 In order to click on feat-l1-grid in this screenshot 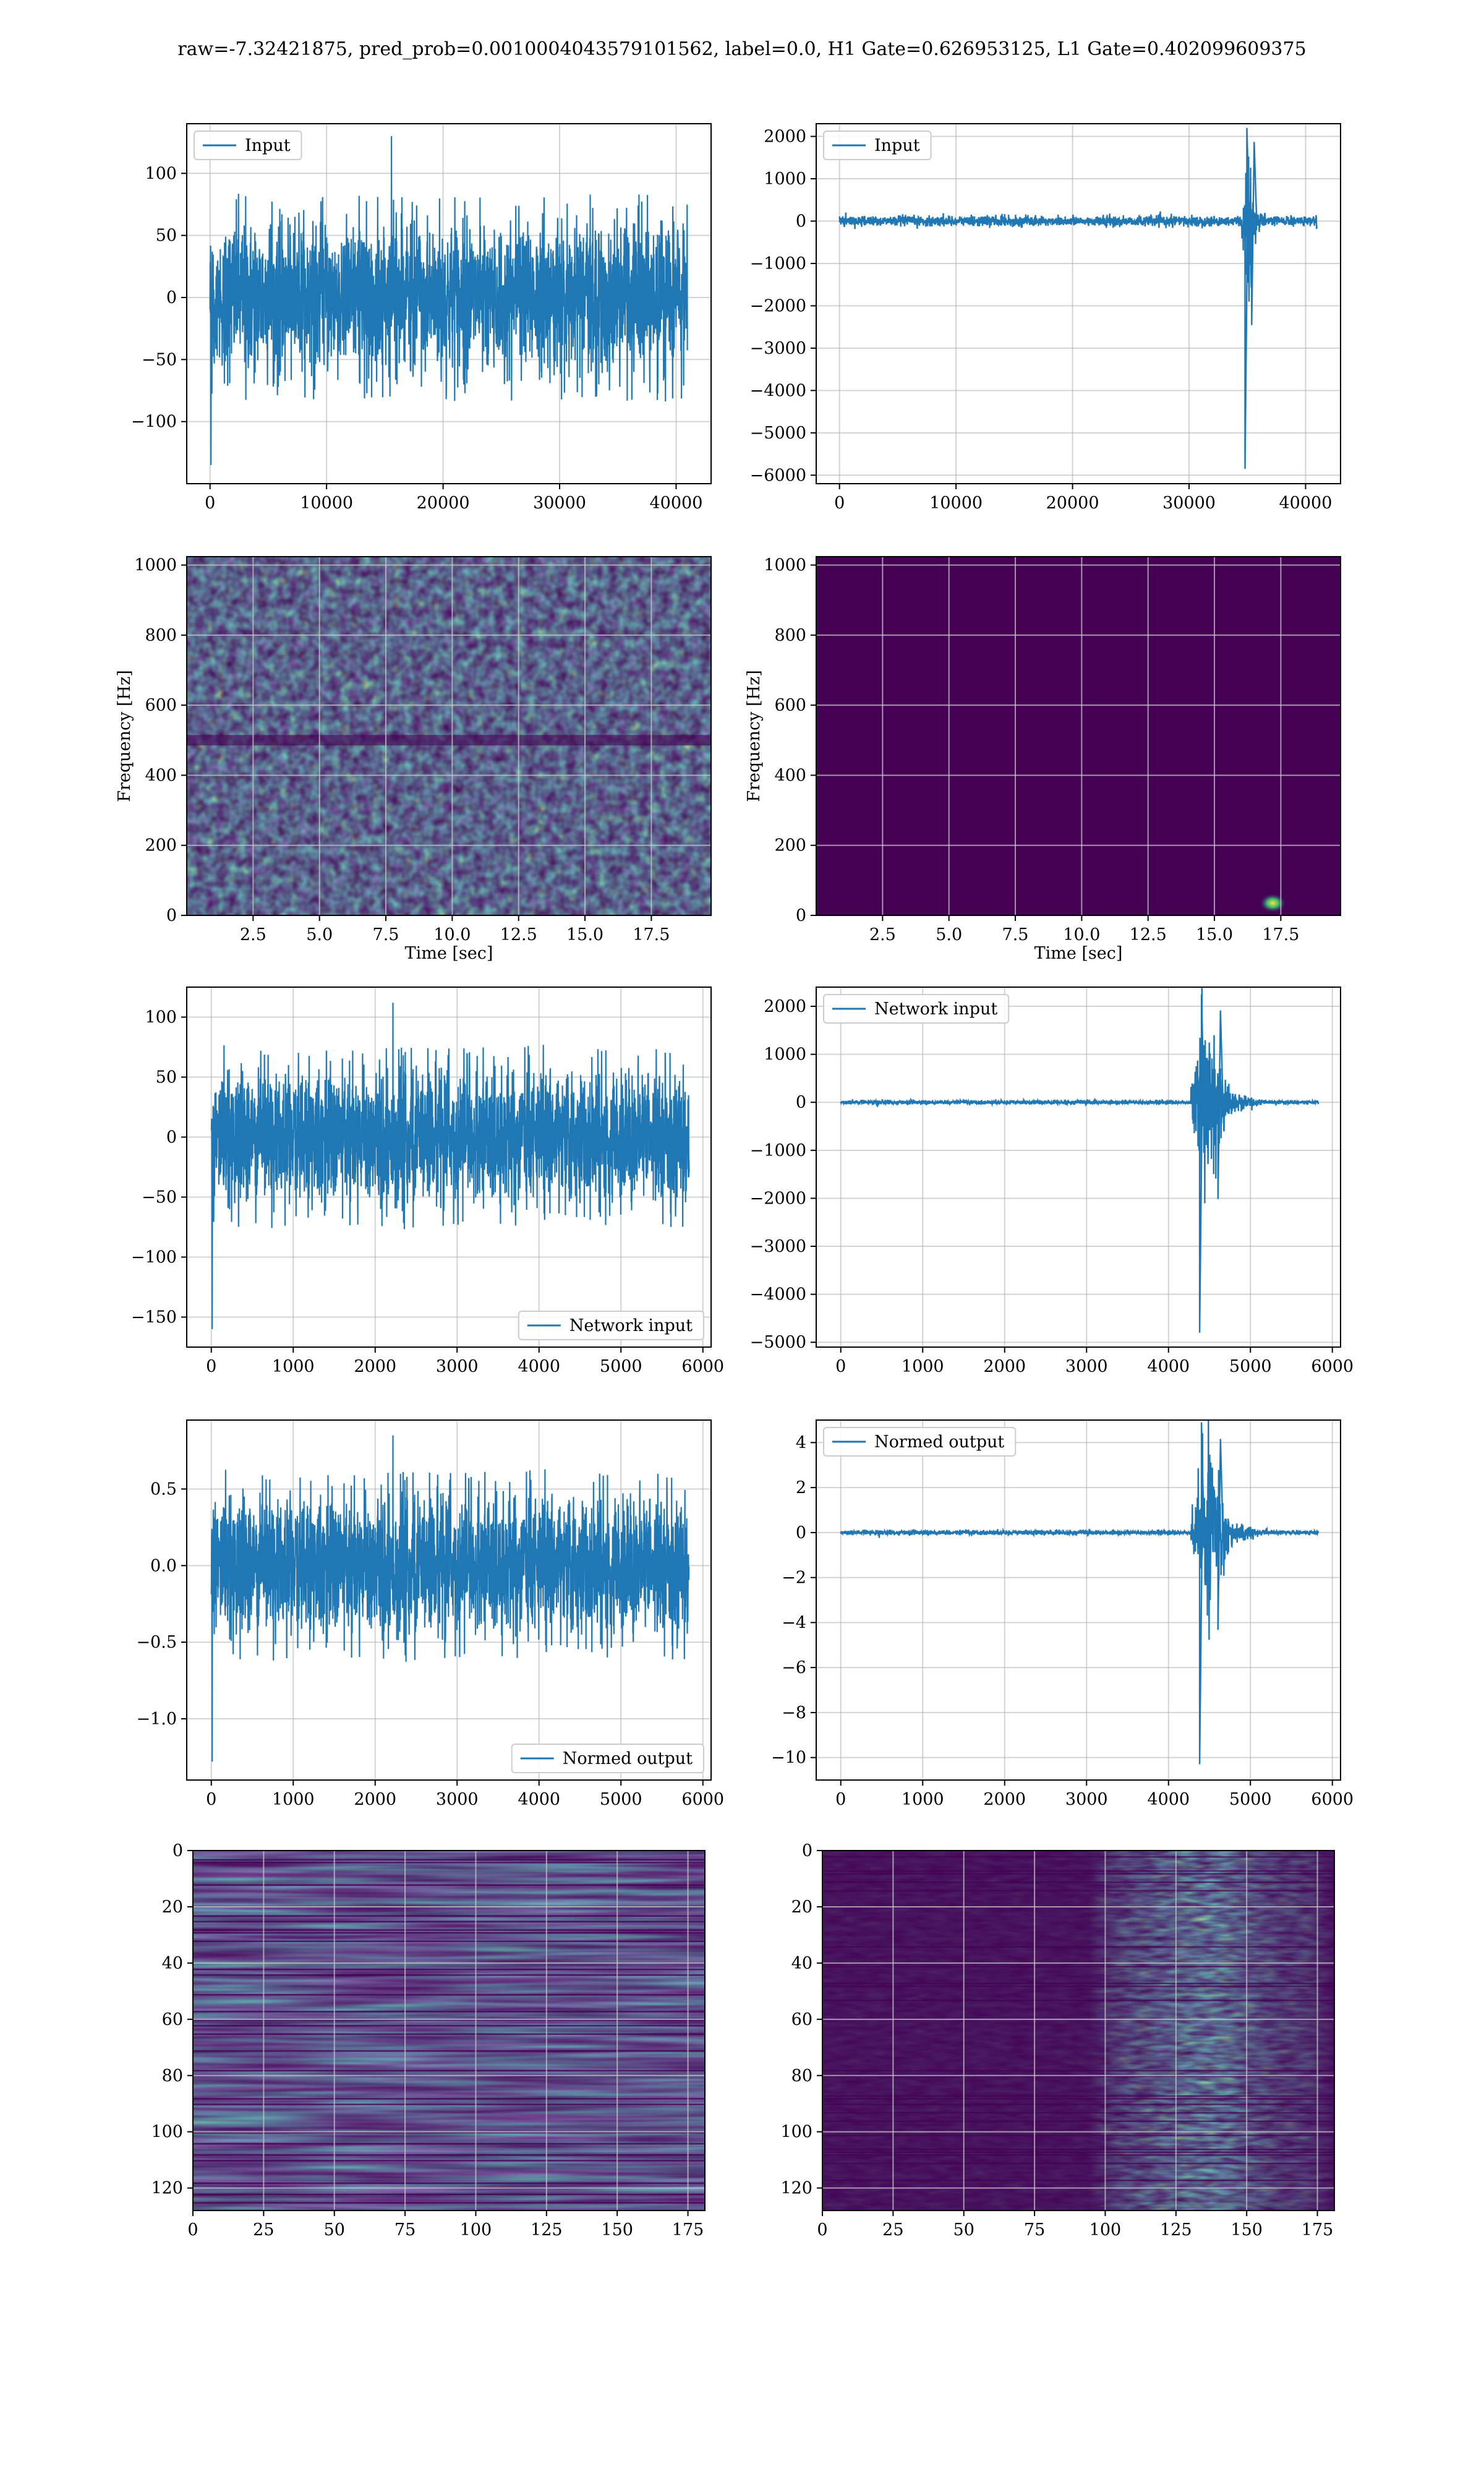, I will do `click(1078, 2031)`.